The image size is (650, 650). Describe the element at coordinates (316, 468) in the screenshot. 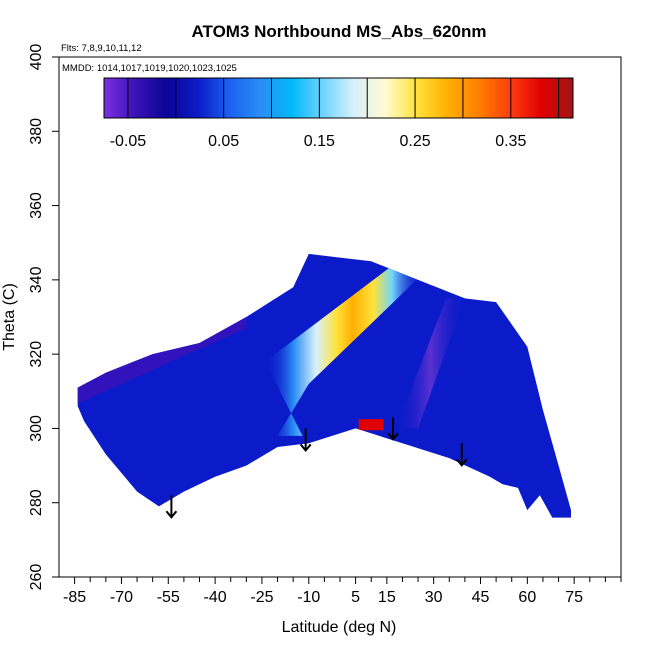

I see `markers` at that location.